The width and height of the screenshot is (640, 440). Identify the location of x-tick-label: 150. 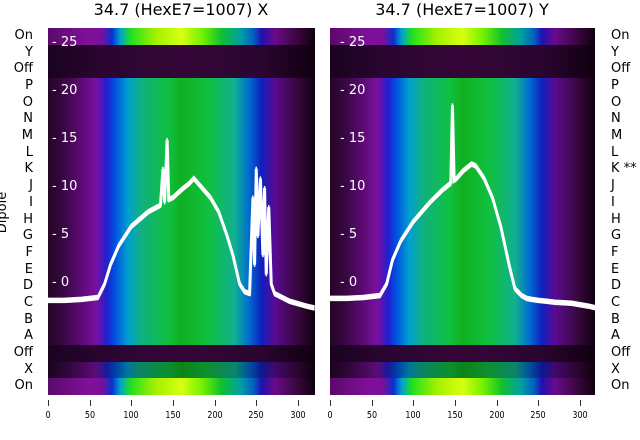
(455, 410).